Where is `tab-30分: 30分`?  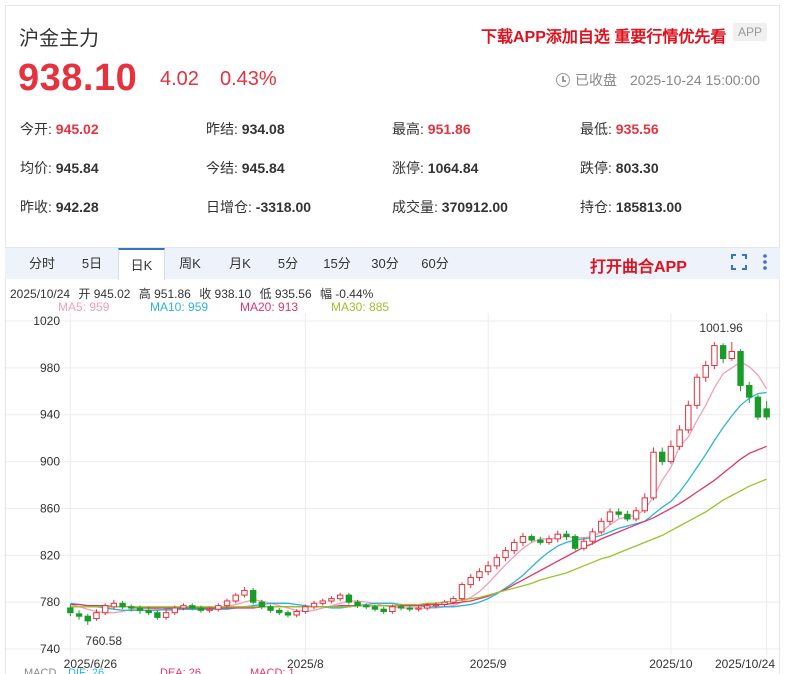
tab-30分: 30分 is located at coordinates (385, 263).